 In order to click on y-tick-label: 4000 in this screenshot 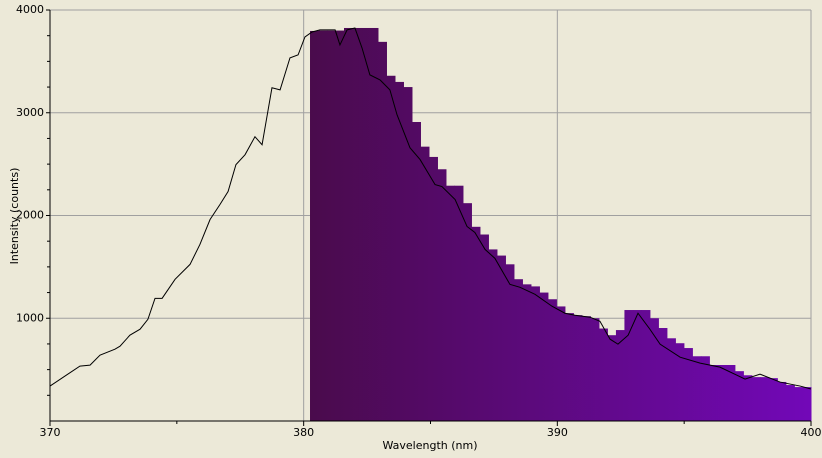, I will do `click(30, 9)`.